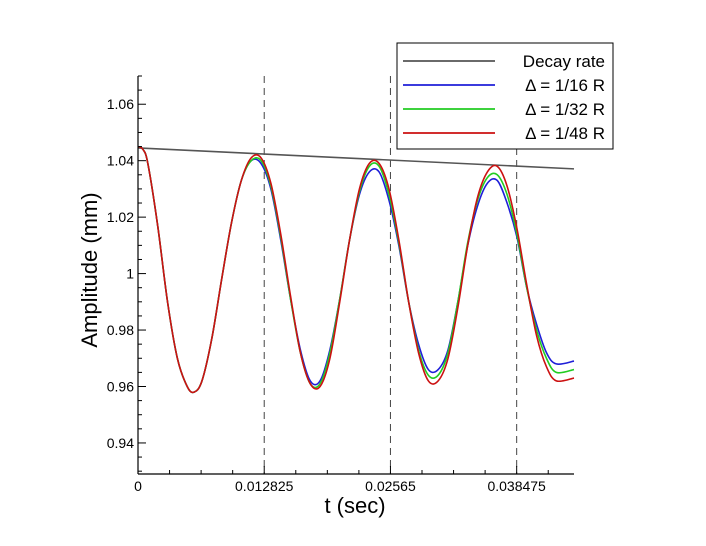 The height and width of the screenshot is (546, 706). What do you see at coordinates (120, 330) in the screenshot?
I see `y-tick-label-2: 0.98` at bounding box center [120, 330].